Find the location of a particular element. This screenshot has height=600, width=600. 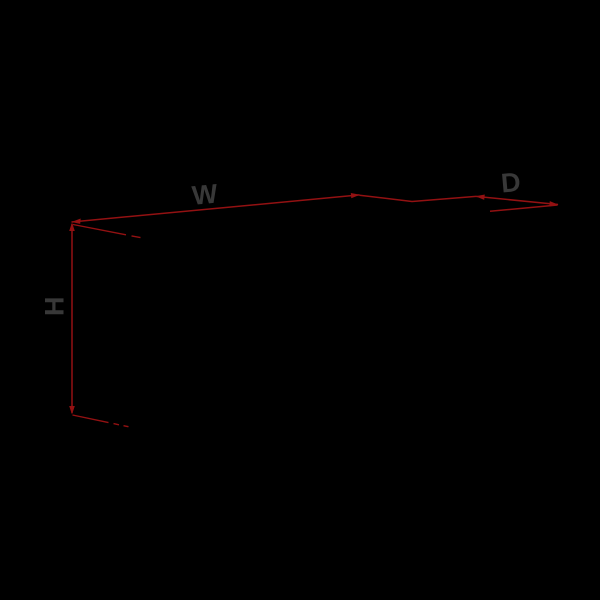

depth-rear-leader-line is located at coordinates (523, 208).